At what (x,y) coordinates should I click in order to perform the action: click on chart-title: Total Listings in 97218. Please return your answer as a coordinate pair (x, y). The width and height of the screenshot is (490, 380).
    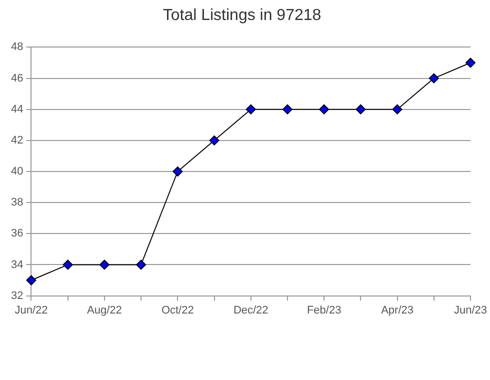
    Looking at the image, I should click on (242, 15).